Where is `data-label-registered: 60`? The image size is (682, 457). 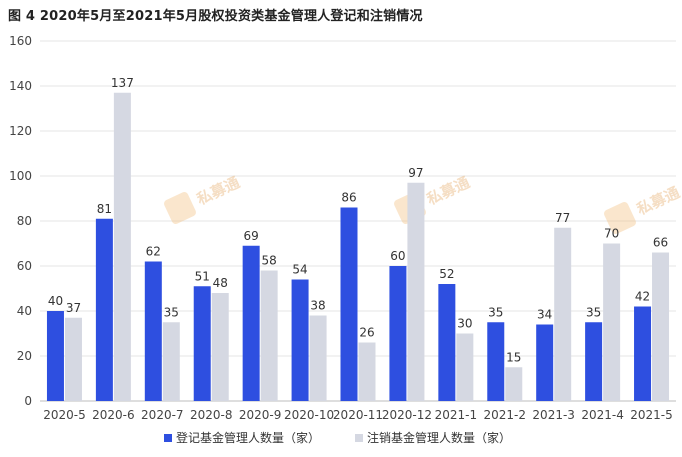 data-label-registered: 60 is located at coordinates (397, 256).